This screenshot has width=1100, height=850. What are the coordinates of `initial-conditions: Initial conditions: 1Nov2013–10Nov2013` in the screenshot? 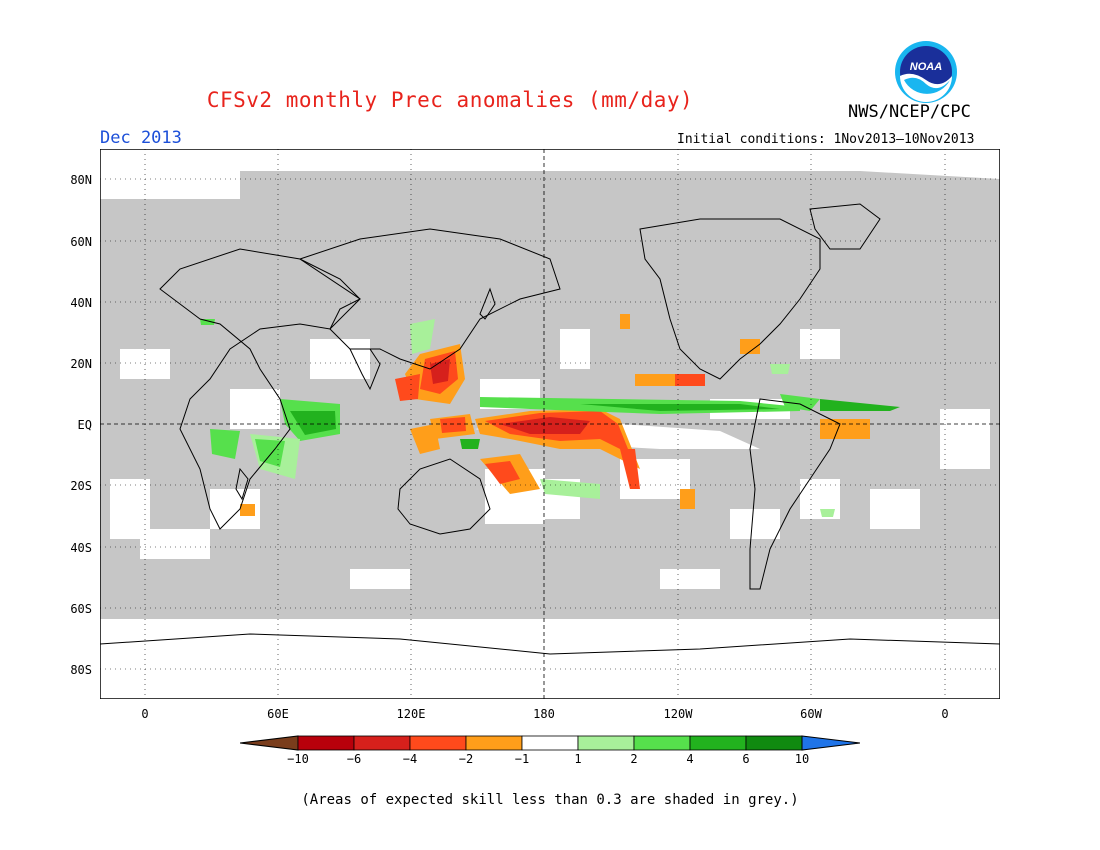 It's located at (826, 139).